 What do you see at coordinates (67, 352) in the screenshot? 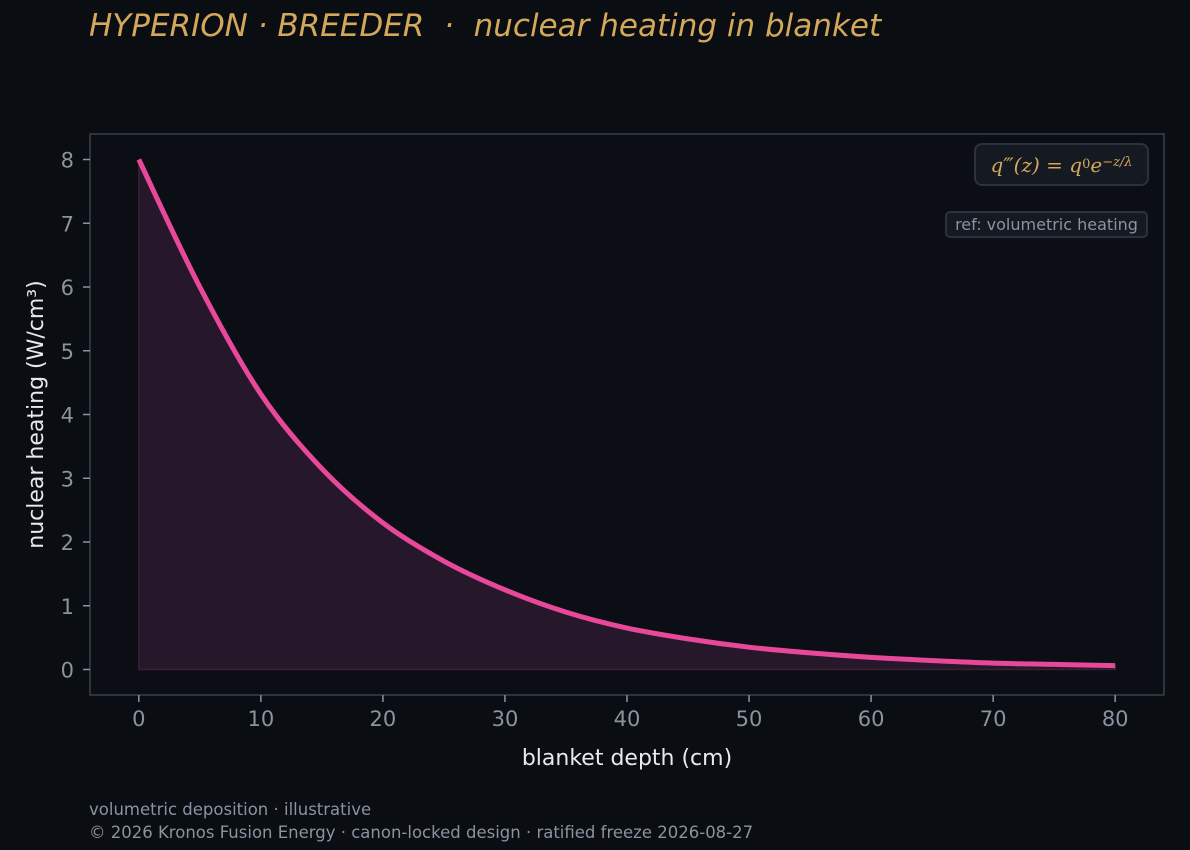
I see `y-tick-label: 5` at bounding box center [67, 352].